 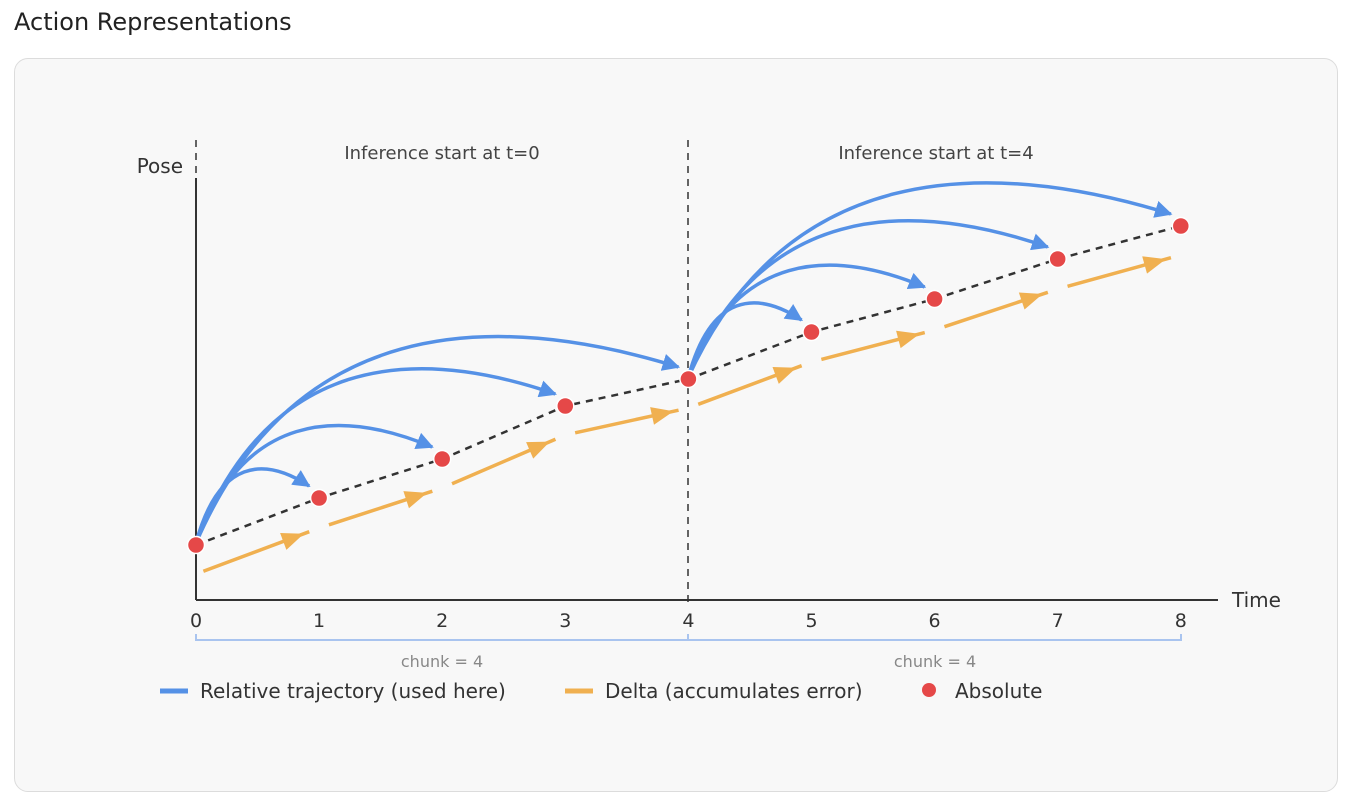 I want to click on x-tick-label-2: 2, so click(x=442, y=621).